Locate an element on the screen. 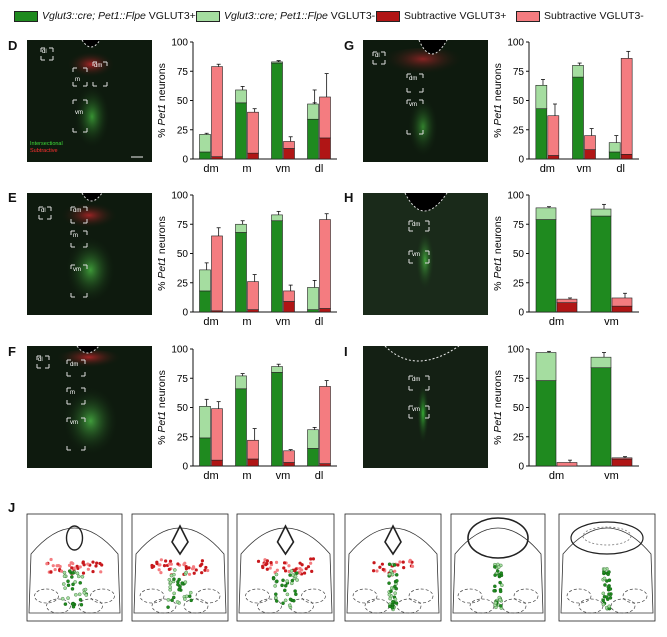 Image resolution: width=667 pixels, height=637 pixels. chart-h: 0 25 50 75 100 % Pet1 neurons dm vm is located at coordinates (565, 259).